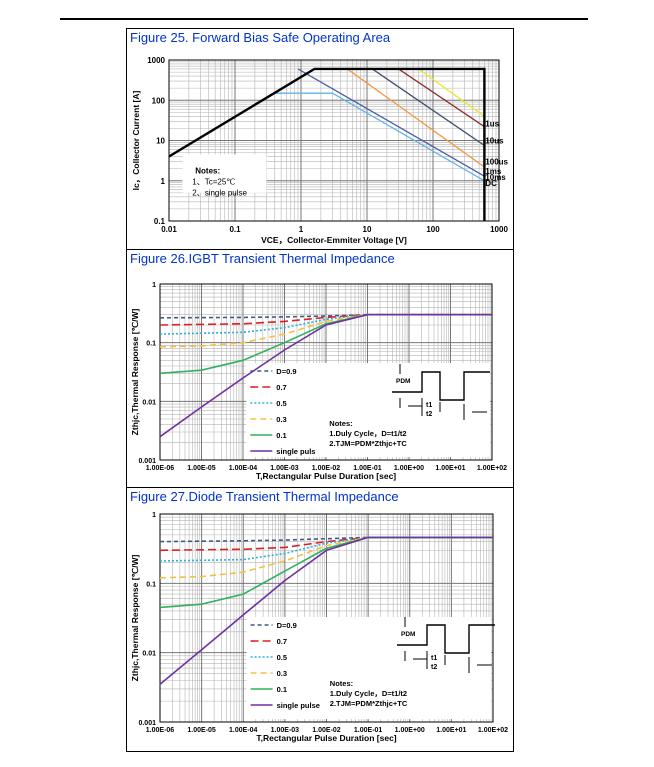 The width and height of the screenshot is (654, 767). I want to click on x-tick-label: 10, so click(367, 229).